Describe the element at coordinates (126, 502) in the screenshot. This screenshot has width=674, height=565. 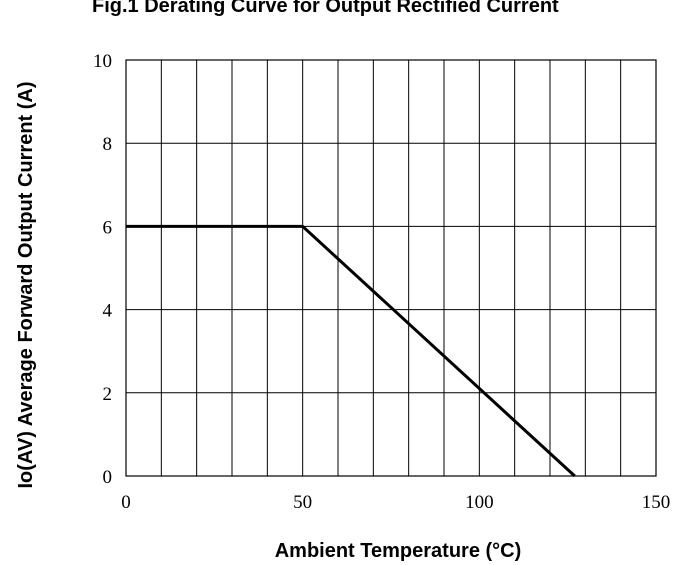
I see `x-tick-label: 0` at that location.